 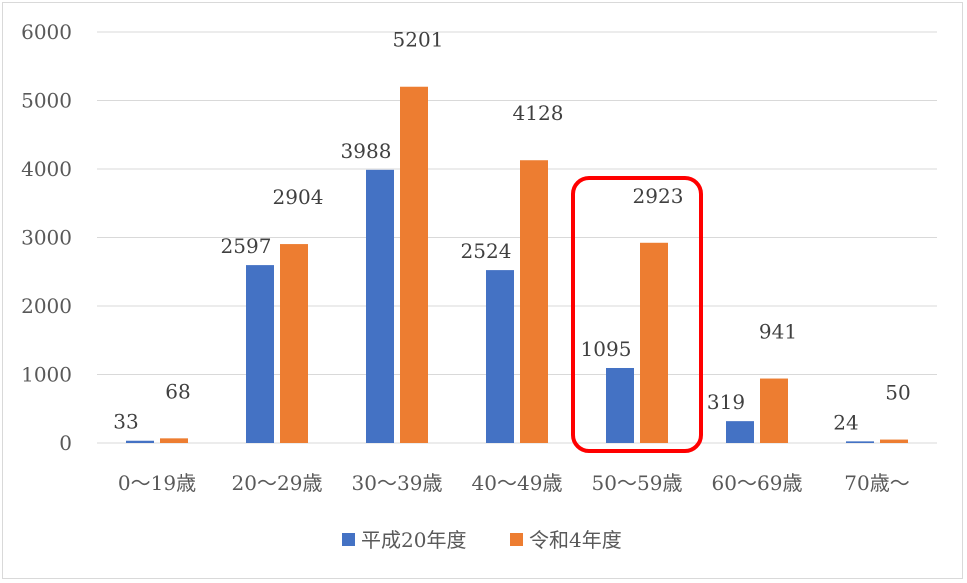 I want to click on legend-label: 平成20年度, so click(x=413, y=540).